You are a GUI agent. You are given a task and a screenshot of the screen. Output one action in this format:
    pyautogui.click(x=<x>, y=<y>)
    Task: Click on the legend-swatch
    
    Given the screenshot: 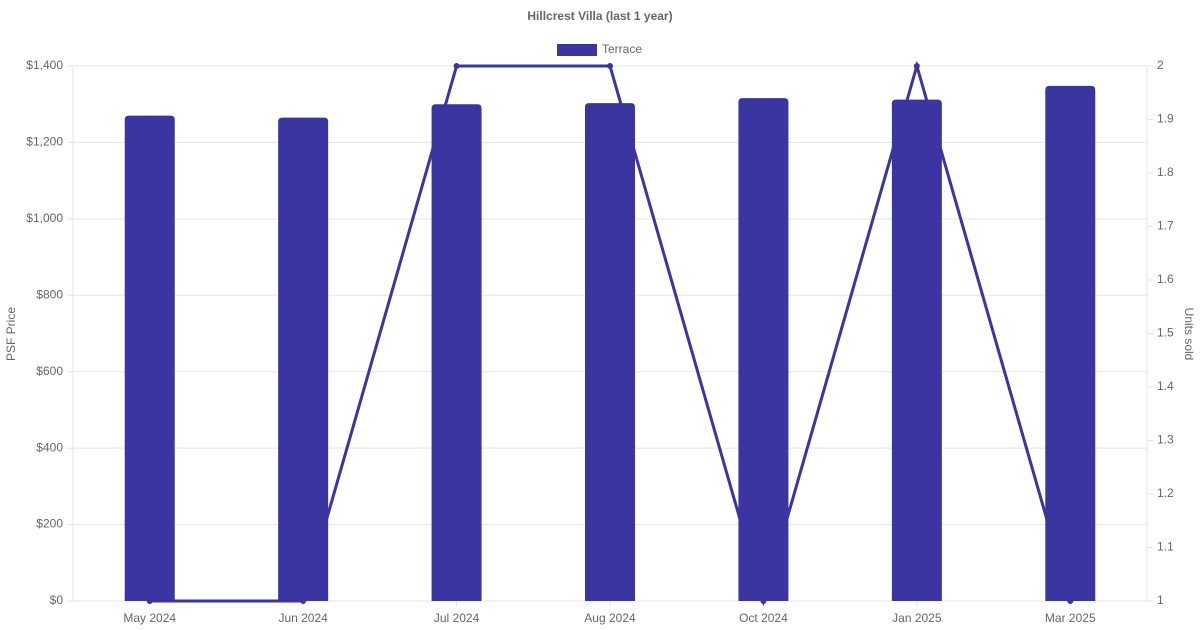 What is the action you would take?
    pyautogui.click(x=577, y=50)
    